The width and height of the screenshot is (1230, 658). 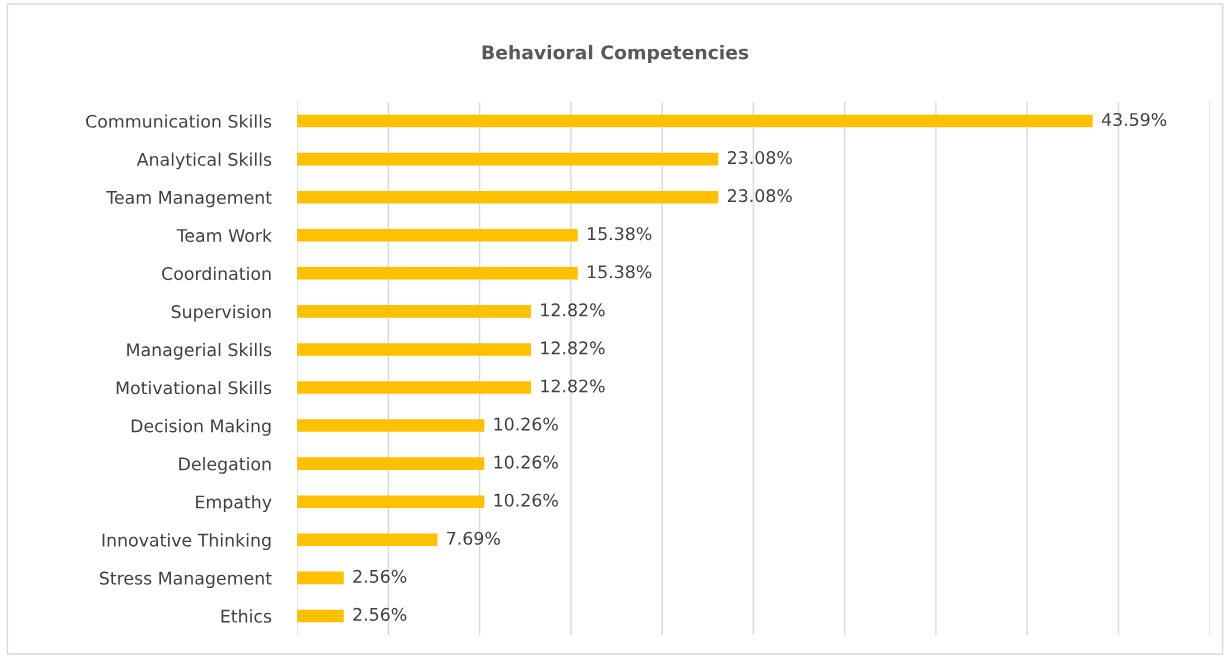 I want to click on y-tick-label: Ethics, so click(x=246, y=616).